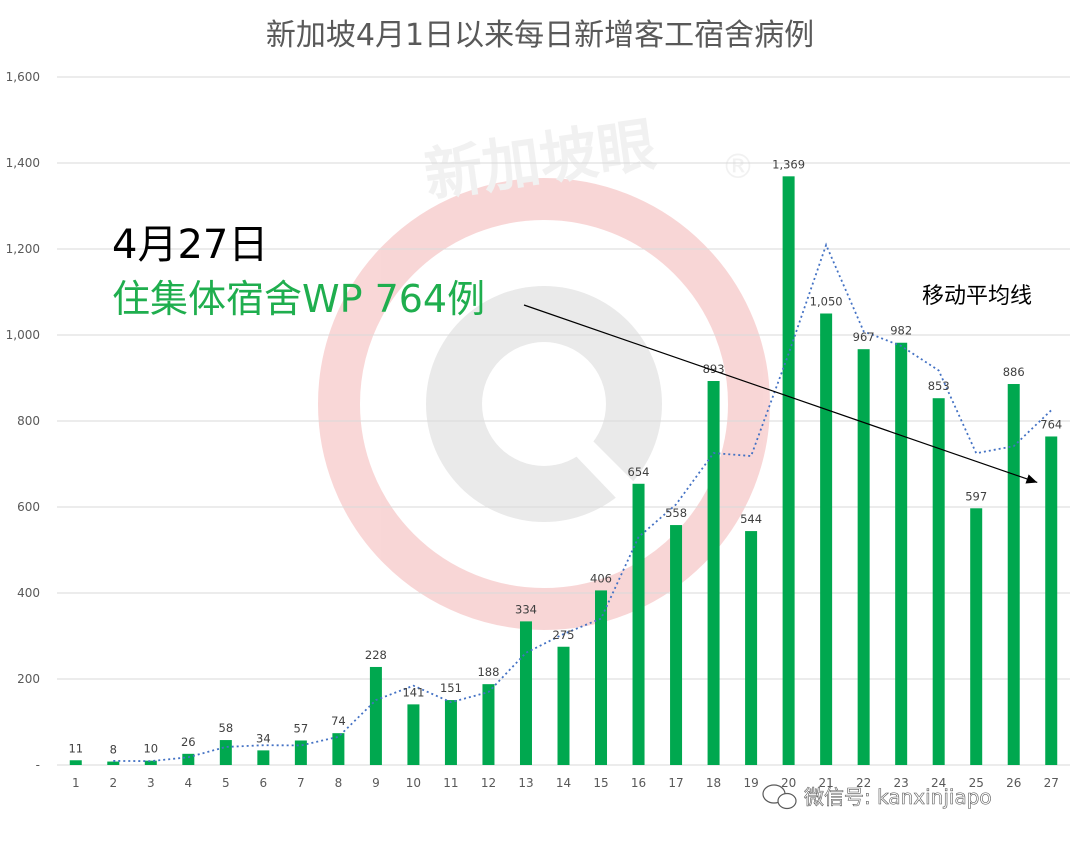 Image resolution: width=1080 pixels, height=847 pixels. What do you see at coordinates (263, 738) in the screenshot?
I see `data-label: 34` at bounding box center [263, 738].